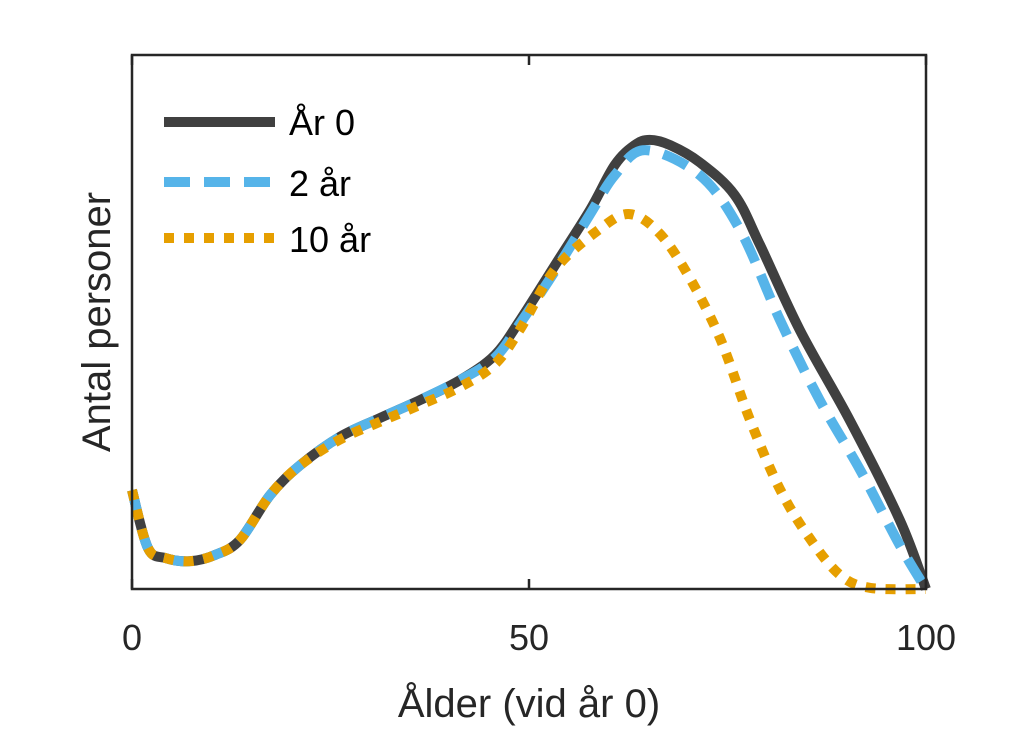  I want to click on x-axis-label: Ålder (vid år 0), so click(529, 703).